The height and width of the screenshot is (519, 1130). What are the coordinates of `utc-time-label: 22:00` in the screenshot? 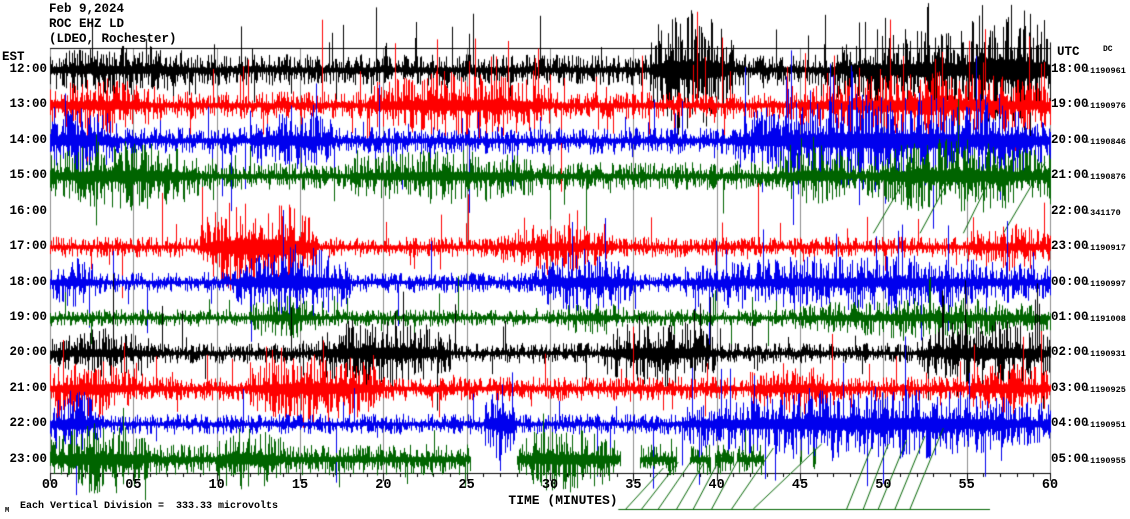 It's located at (1070, 210).